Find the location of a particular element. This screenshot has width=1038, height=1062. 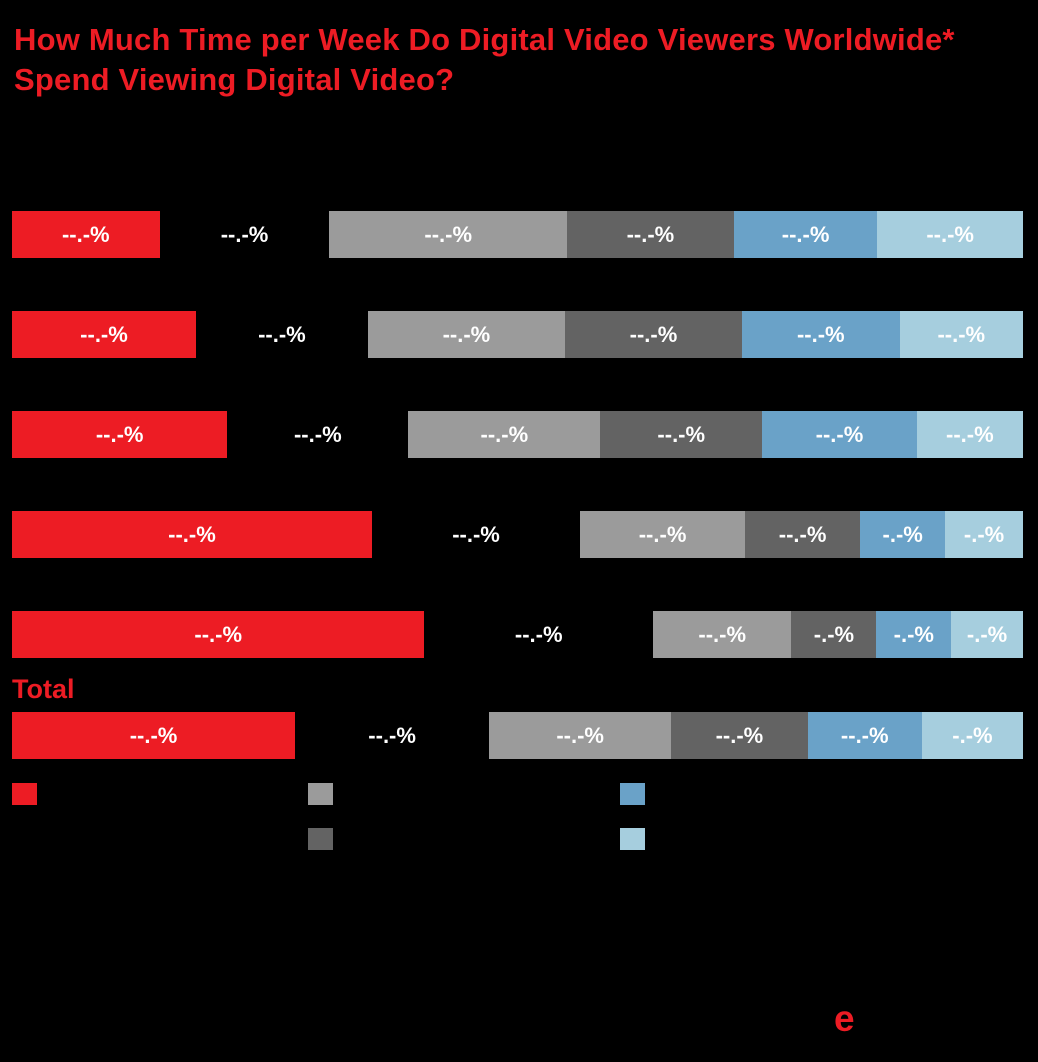

bar-row: --.-% --.-% --.-% --.-% -.-% -.-% is located at coordinates (517, 534).